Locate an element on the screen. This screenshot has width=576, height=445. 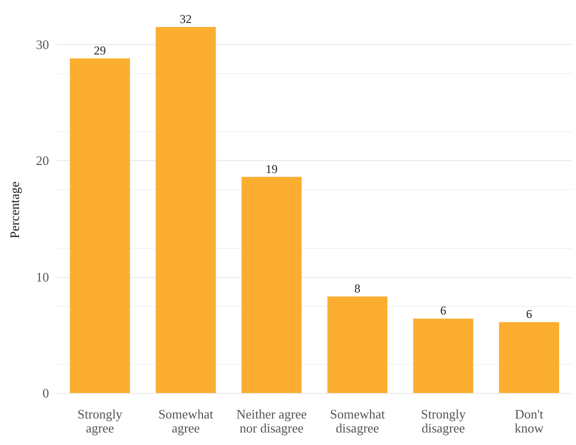
x-tick-label: Don't know is located at coordinates (529, 421).